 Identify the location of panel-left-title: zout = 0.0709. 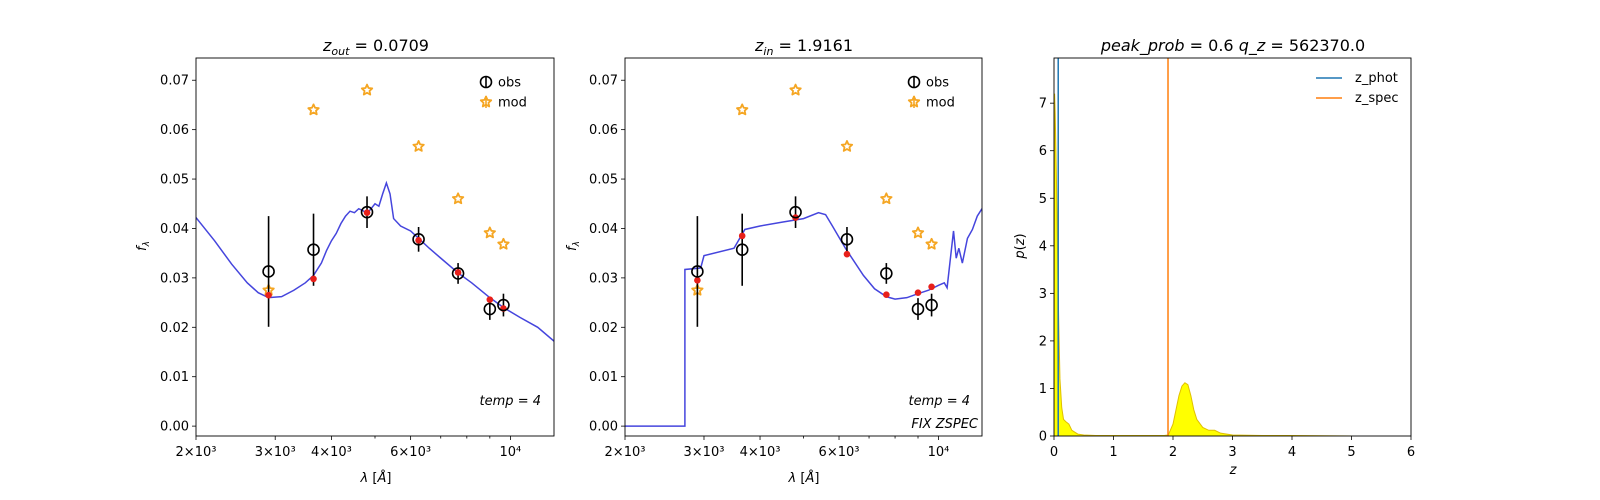
(375, 47).